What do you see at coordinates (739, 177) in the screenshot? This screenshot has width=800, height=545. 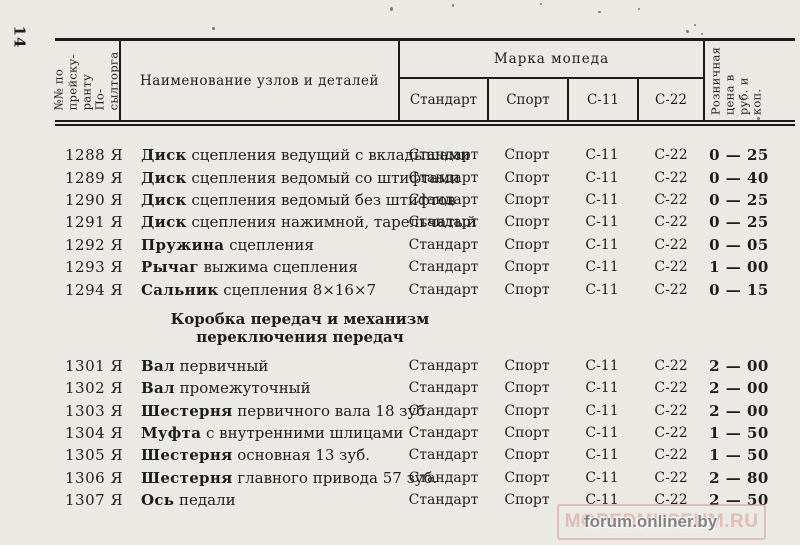 I see `row-price: 0 — 40` at bounding box center [739, 177].